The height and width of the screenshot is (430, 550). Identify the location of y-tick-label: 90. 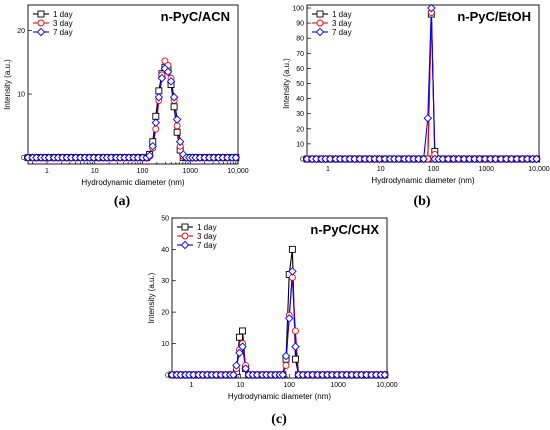
(300, 24).